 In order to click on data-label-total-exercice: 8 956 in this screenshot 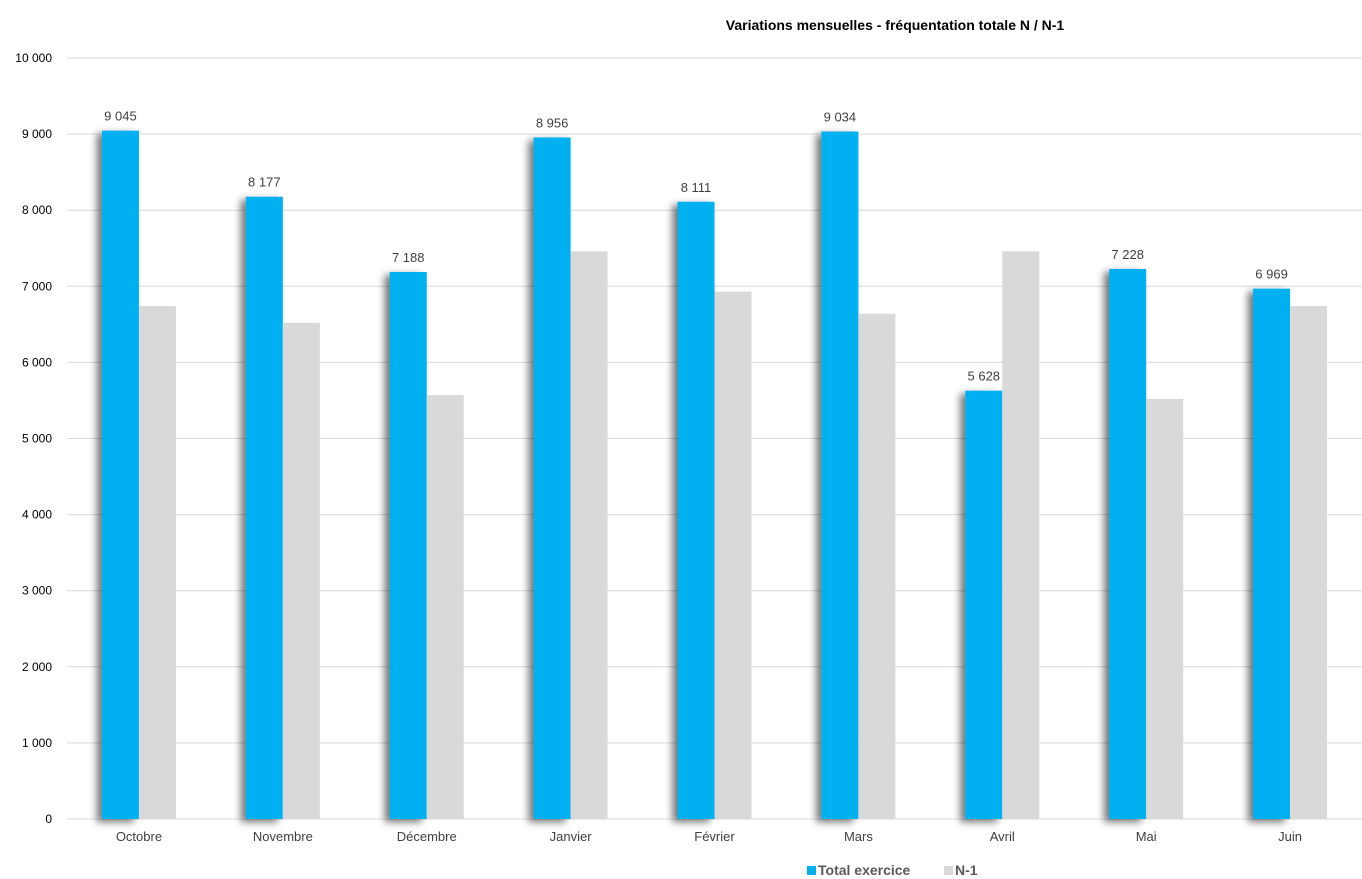, I will do `click(552, 122)`.